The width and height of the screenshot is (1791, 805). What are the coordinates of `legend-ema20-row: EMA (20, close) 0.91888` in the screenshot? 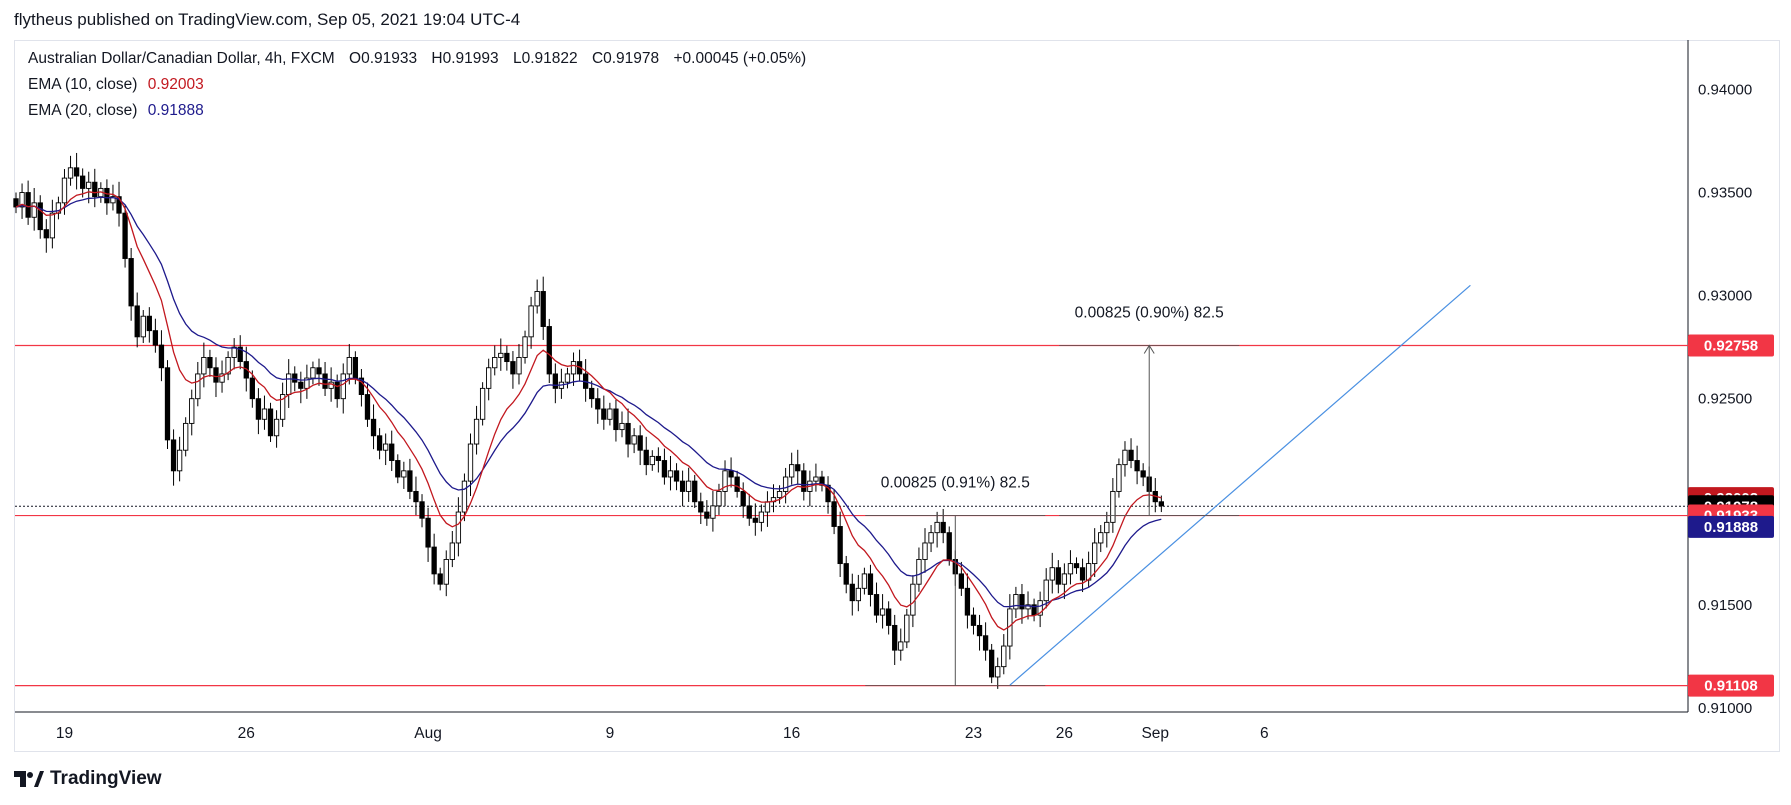 It's located at (121, 111).